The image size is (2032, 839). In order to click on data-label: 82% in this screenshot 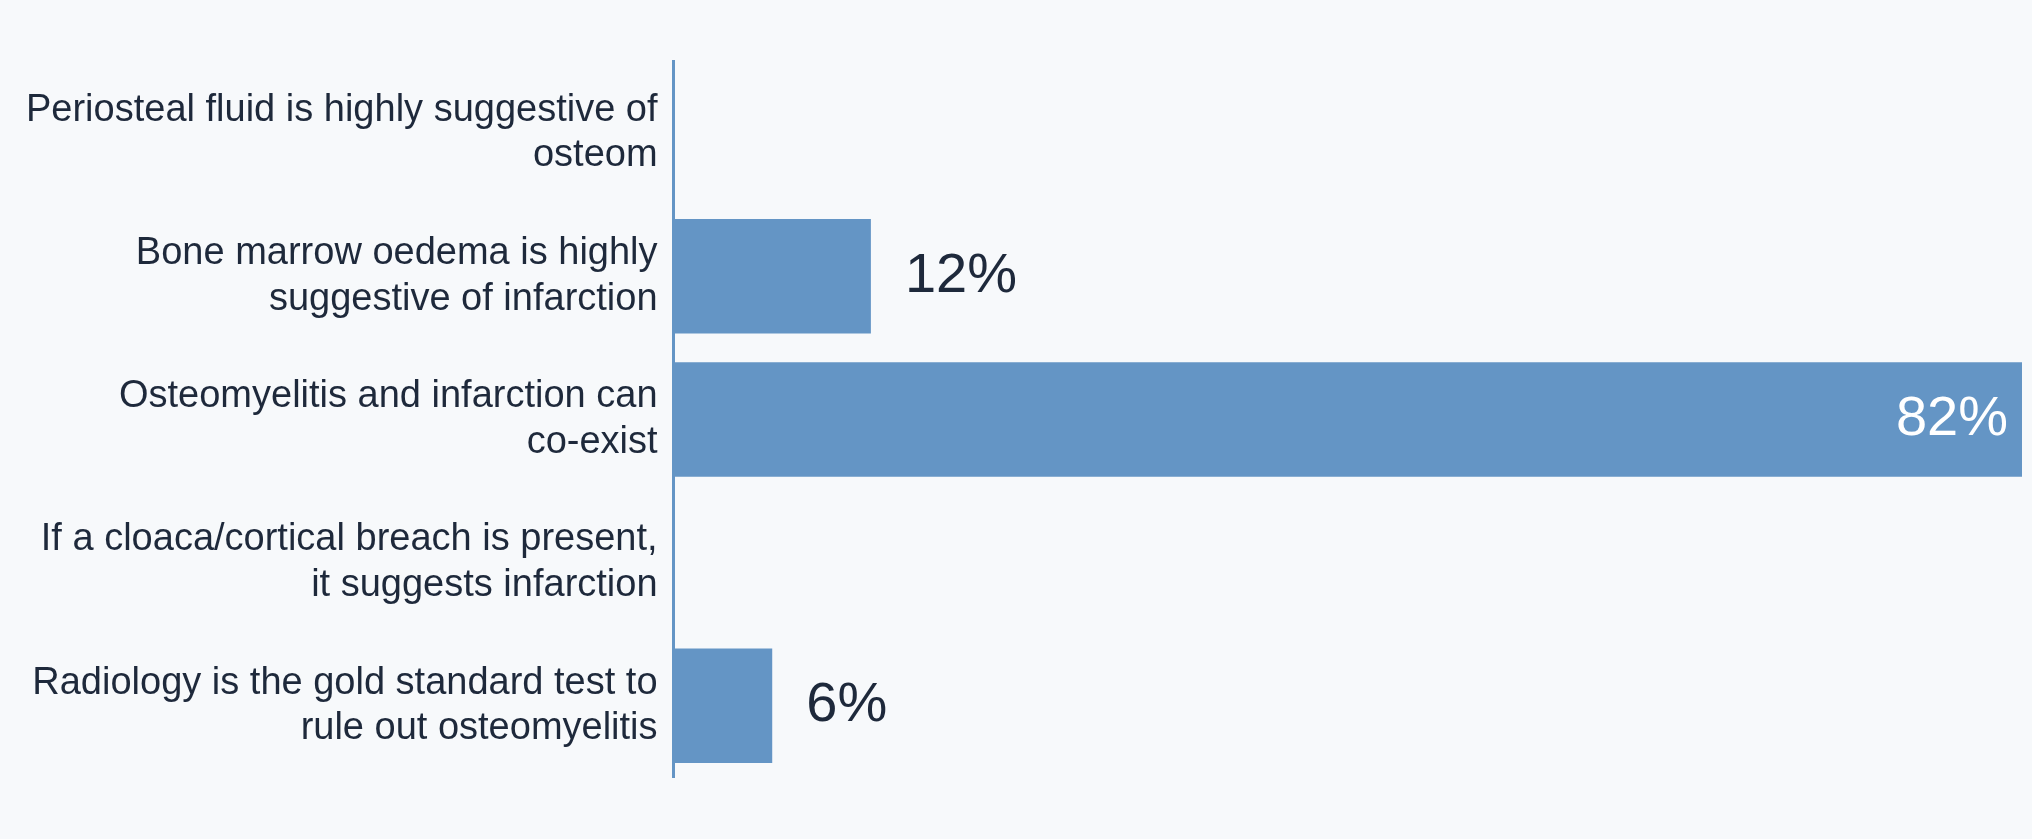, I will do `click(1951, 415)`.